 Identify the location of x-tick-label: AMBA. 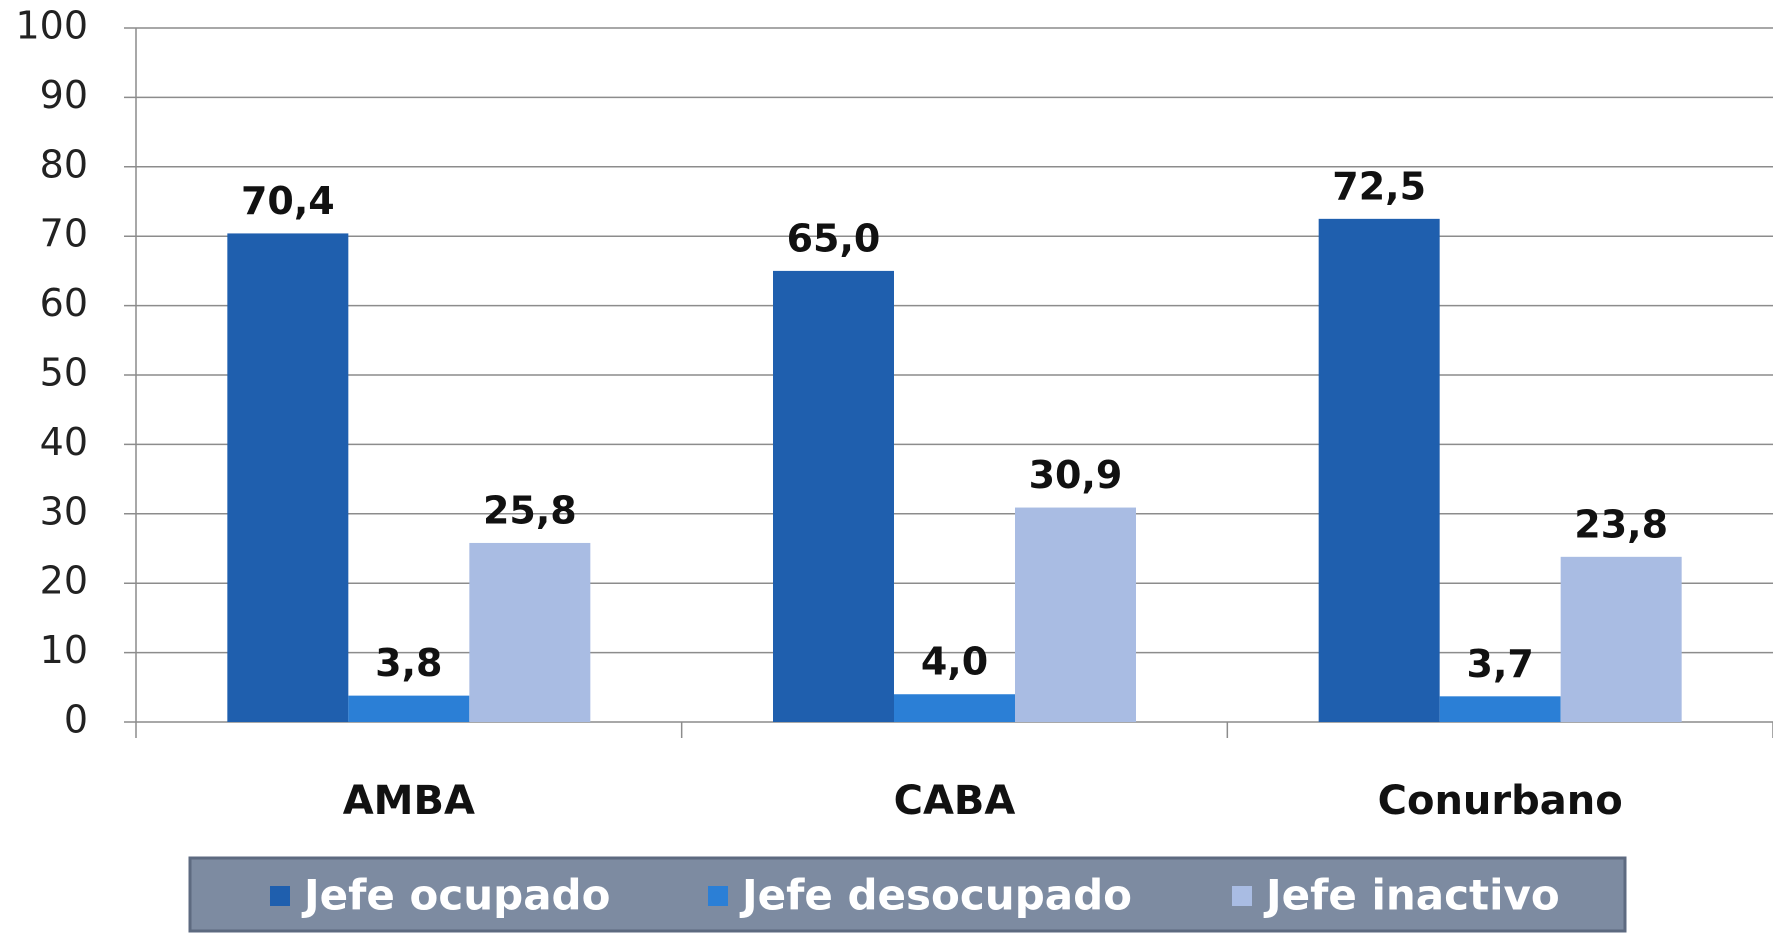
(409, 801).